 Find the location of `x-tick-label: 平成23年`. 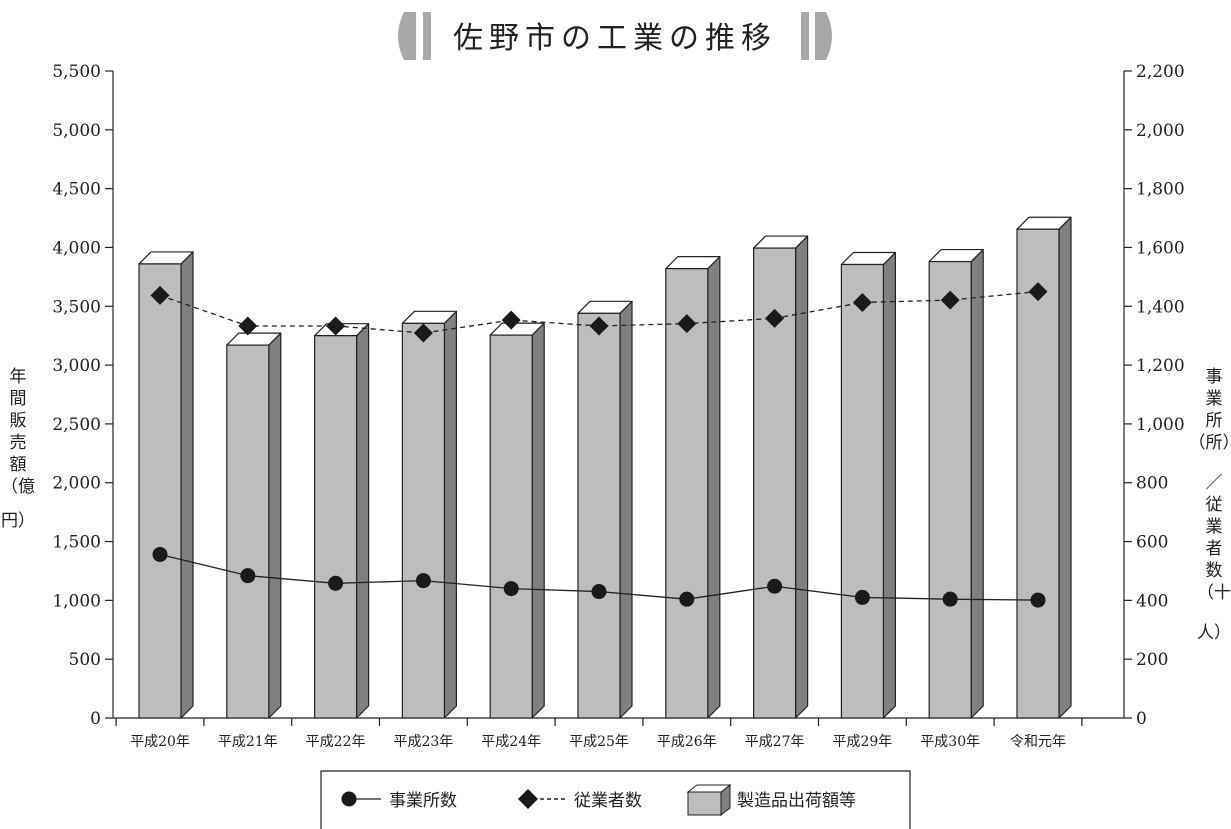

x-tick-label: 平成23年 is located at coordinates (423, 742).